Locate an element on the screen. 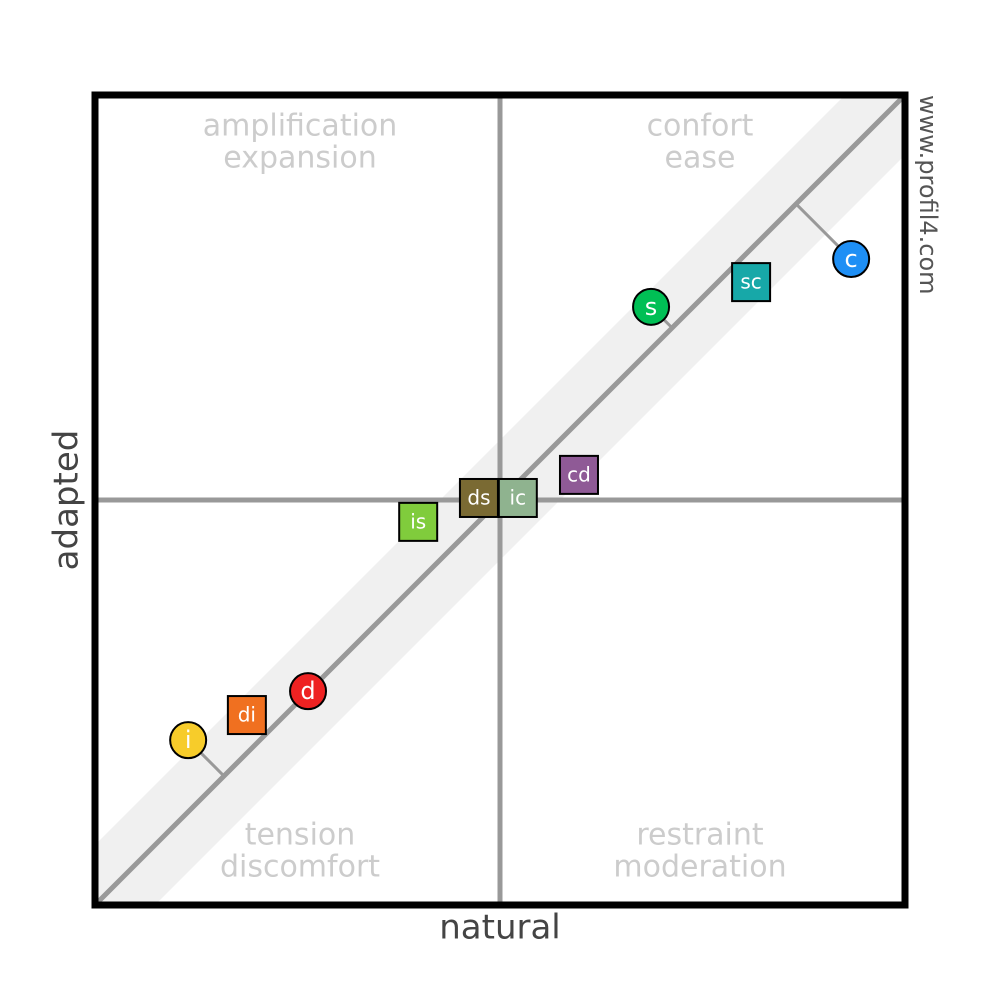  point-label: s is located at coordinates (651, 307).